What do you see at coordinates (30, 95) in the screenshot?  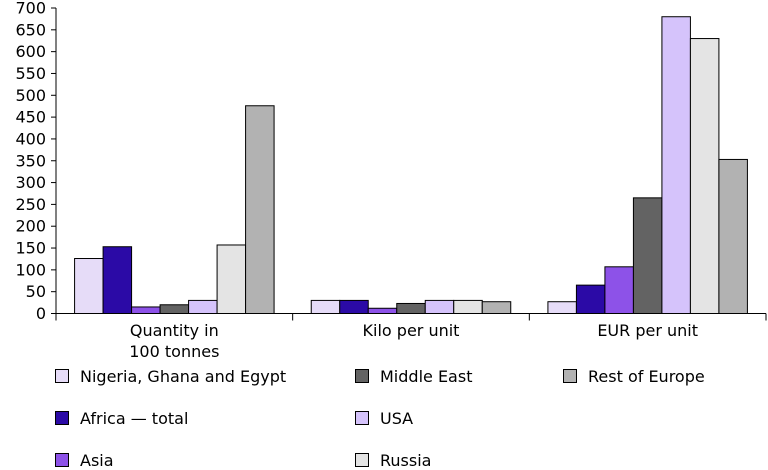 I see `y-tick-label: 500` at bounding box center [30, 95].